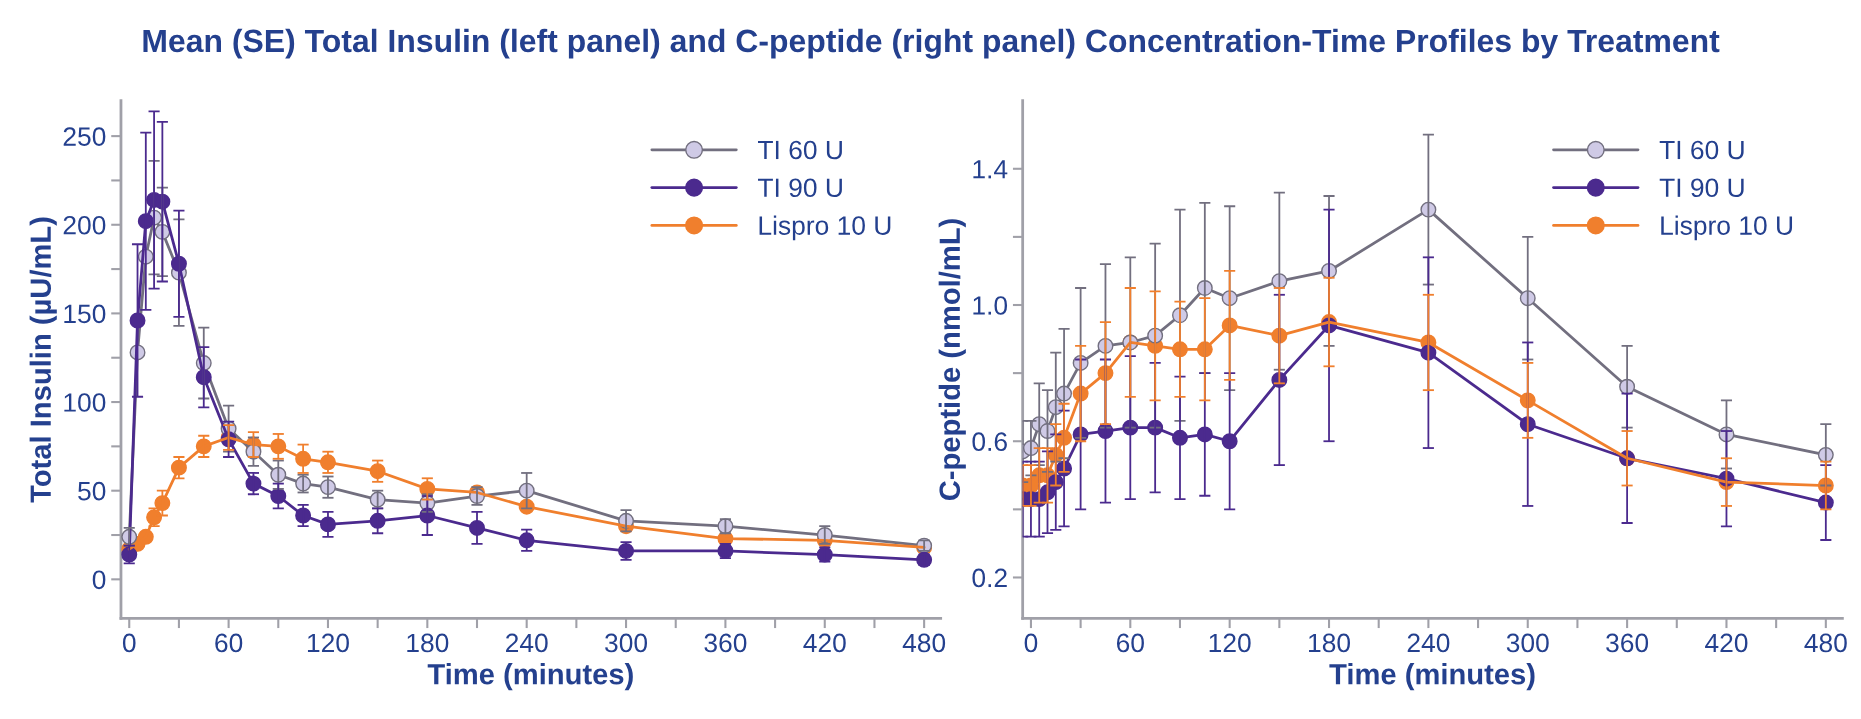  What do you see at coordinates (99, 580) in the screenshot?
I see `y-tick-label: 0` at bounding box center [99, 580].